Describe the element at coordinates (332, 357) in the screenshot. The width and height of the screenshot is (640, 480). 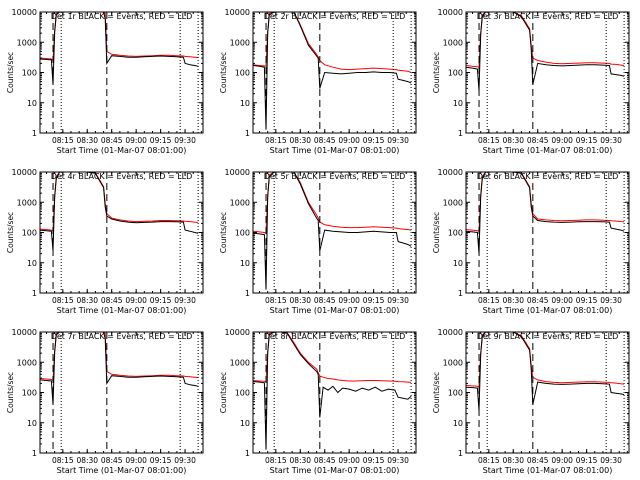
I see `lld-series-line` at that location.